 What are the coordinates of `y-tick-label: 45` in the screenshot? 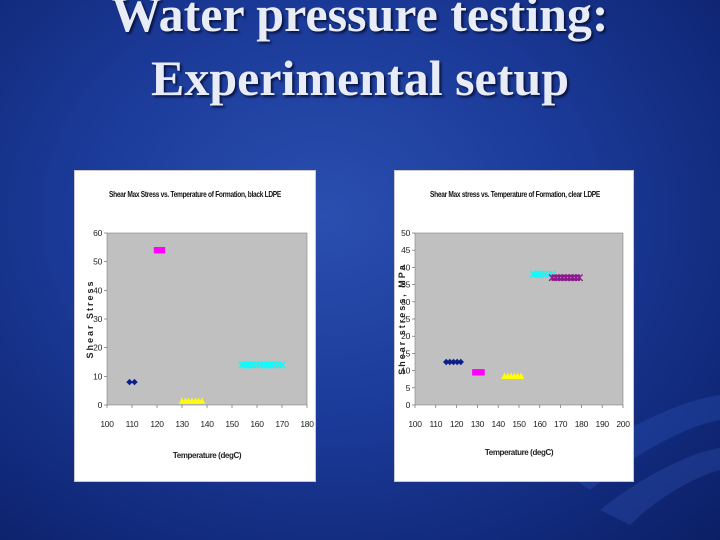 It's located at (405, 250).